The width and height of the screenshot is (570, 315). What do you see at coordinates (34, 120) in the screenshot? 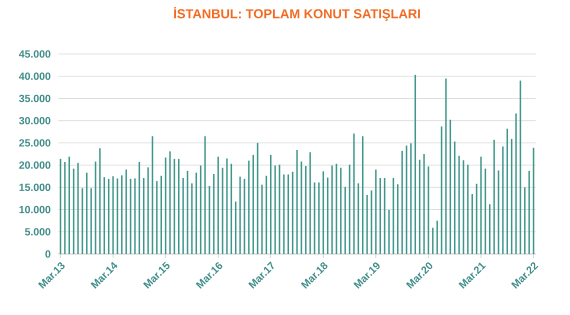
I see `y-tick-label: 30.000` at bounding box center [34, 120].